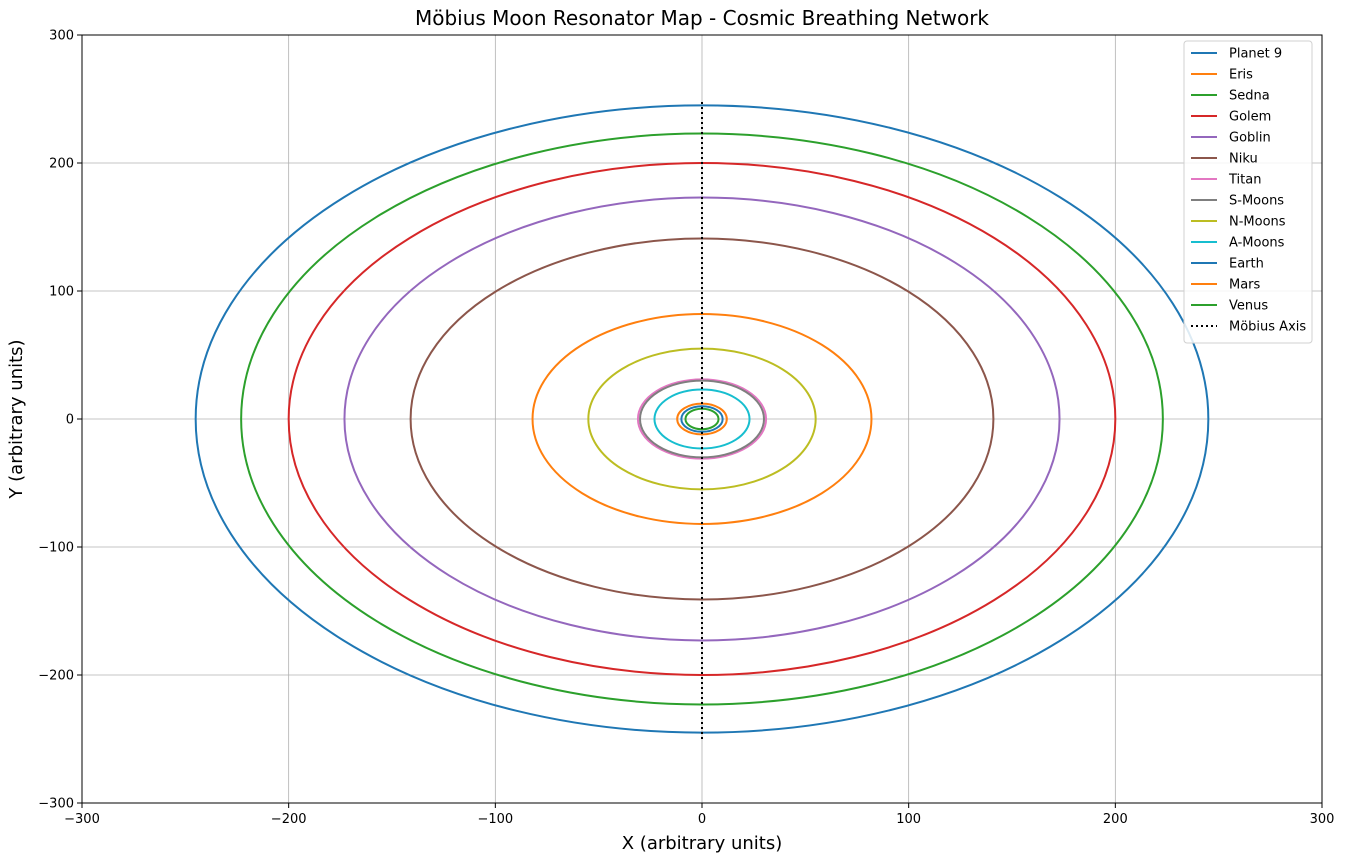  Describe the element at coordinates (56, 548) in the screenshot. I see `y-tick-label: −100` at that location.